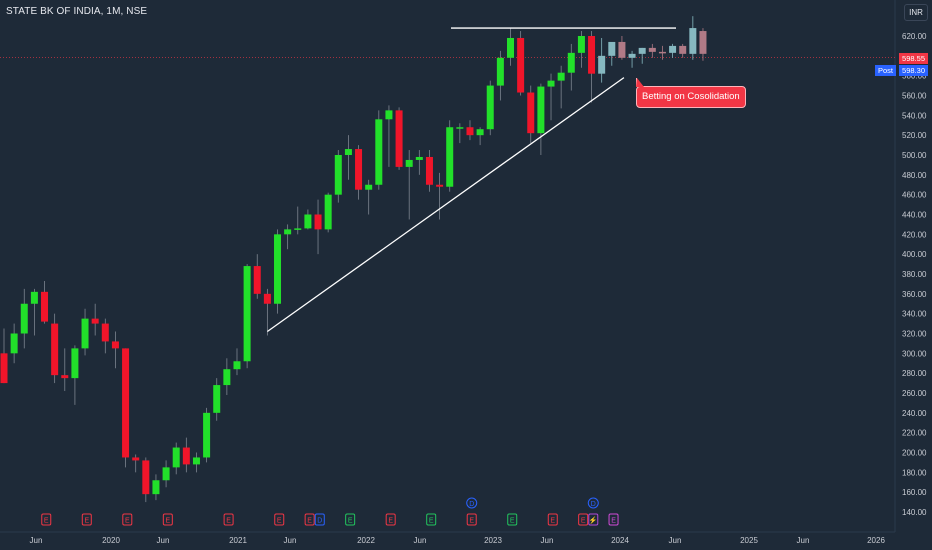 This screenshot has width=932, height=550. Describe the element at coordinates (163, 540) in the screenshot. I see `x-tick-label: Jun` at that location.